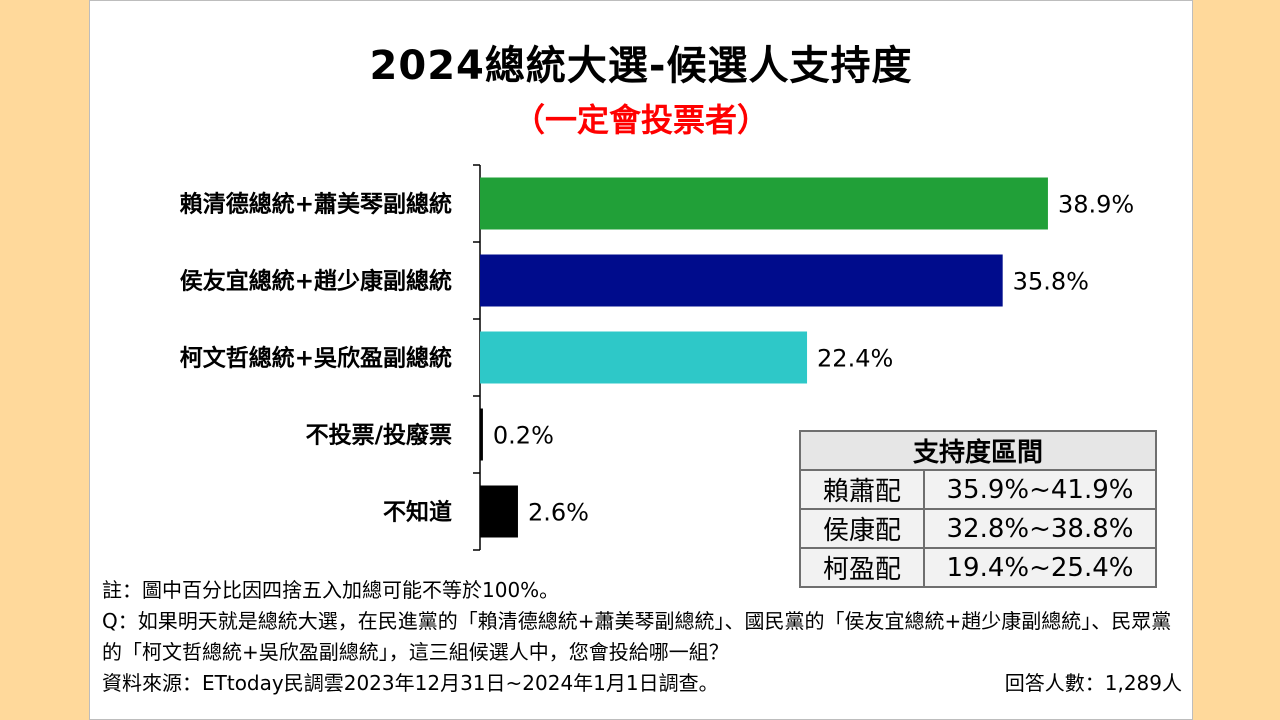 Image resolution: width=1280 pixels, height=720 pixels. Describe the element at coordinates (316, 281) in the screenshot. I see `category-label: 侯友宜總統+趙少康副總統` at that location.